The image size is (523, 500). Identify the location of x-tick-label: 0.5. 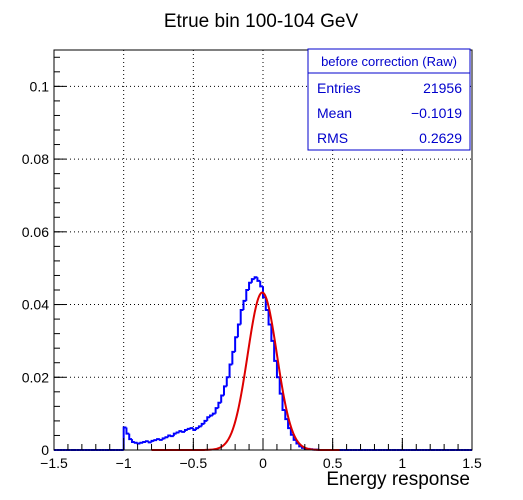
(333, 463).